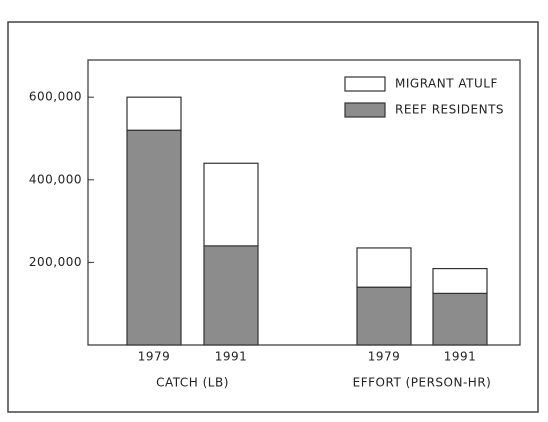 This screenshot has width=548, height=422. Describe the element at coordinates (55, 179) in the screenshot. I see `y-tick-label: 400,000` at that location.